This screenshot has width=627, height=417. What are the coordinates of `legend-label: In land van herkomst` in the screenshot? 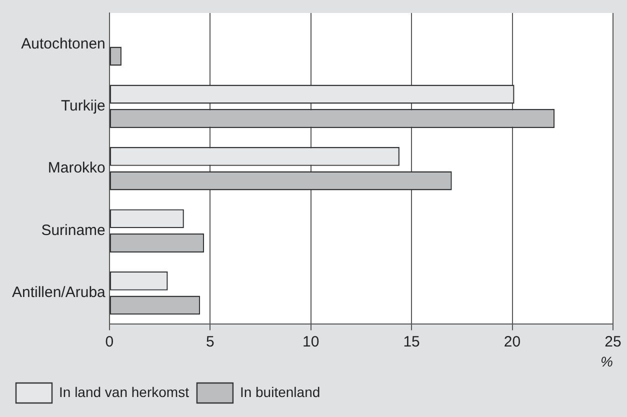 It's located at (124, 392).